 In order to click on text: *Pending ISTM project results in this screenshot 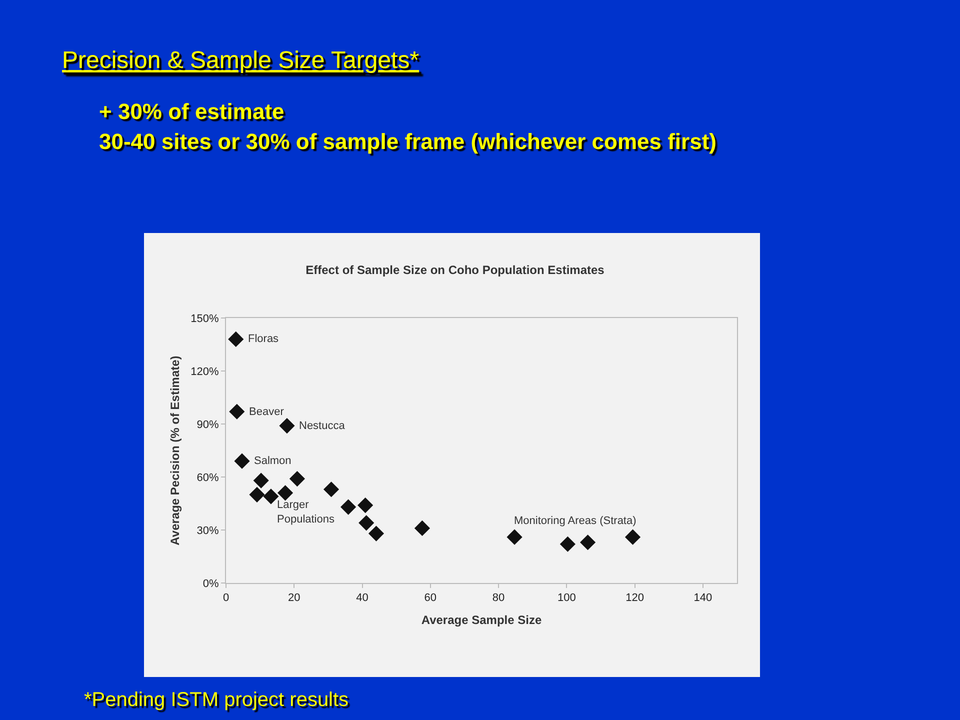, I will do `click(216, 700)`.